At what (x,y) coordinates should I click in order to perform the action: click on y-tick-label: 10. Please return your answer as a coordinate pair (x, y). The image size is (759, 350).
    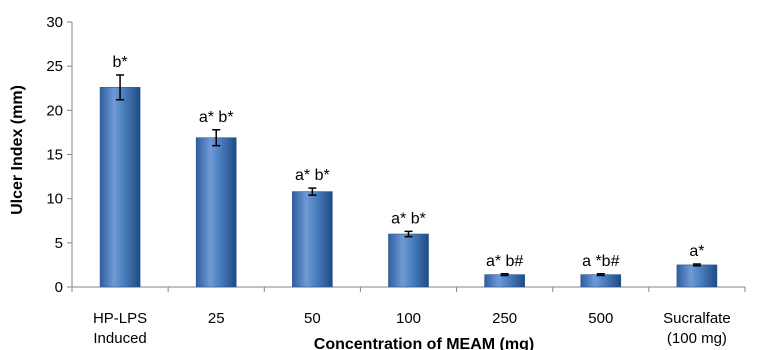
    Looking at the image, I should click on (54, 199).